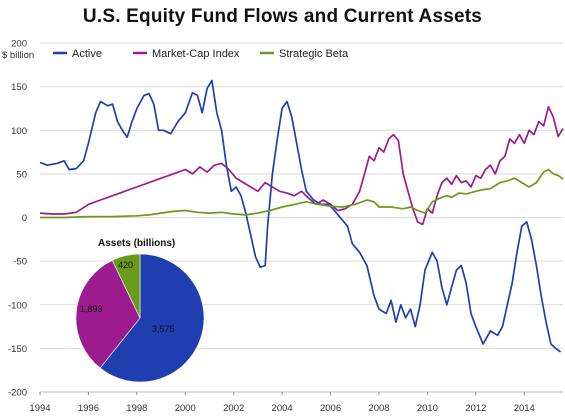 The width and height of the screenshot is (565, 419). What do you see at coordinates (19, 44) in the screenshot?
I see `y-tick-label: 200` at bounding box center [19, 44].